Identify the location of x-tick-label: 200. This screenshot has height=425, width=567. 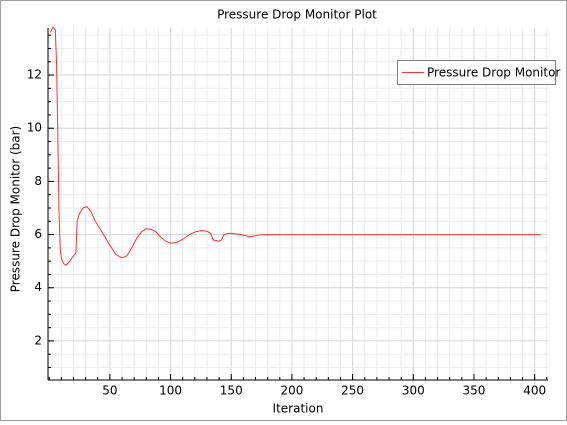
(291, 391).